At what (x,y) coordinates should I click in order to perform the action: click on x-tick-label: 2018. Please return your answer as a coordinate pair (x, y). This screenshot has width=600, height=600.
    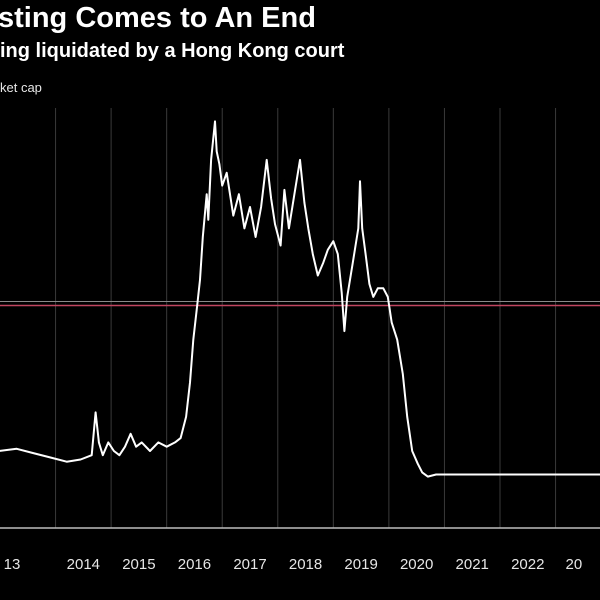
    Looking at the image, I should click on (305, 564).